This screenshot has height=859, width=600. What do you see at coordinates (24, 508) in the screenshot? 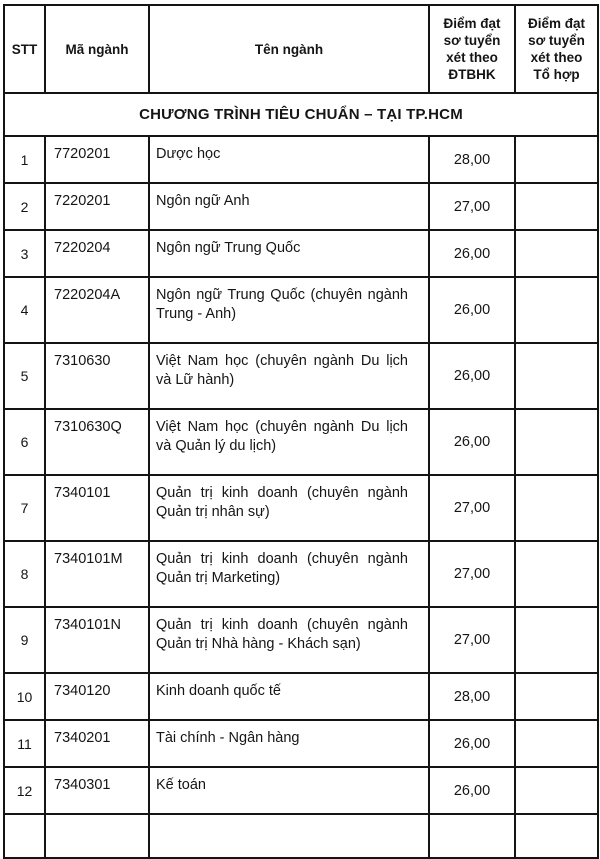
I see `stt-cell: 7` at bounding box center [24, 508].